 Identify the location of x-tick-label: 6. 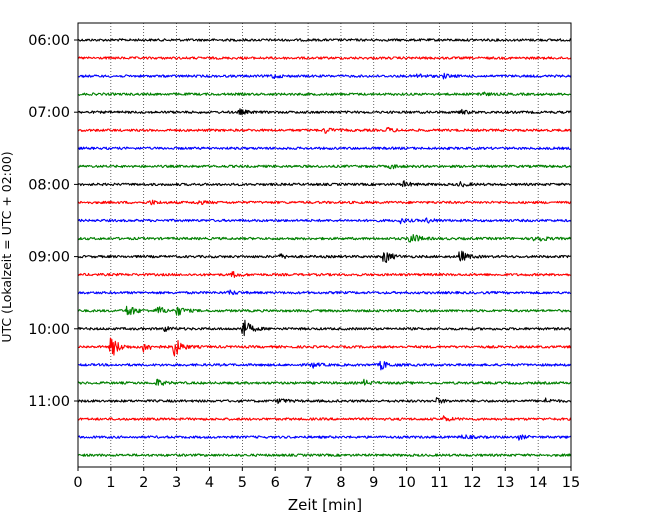
(275, 483).